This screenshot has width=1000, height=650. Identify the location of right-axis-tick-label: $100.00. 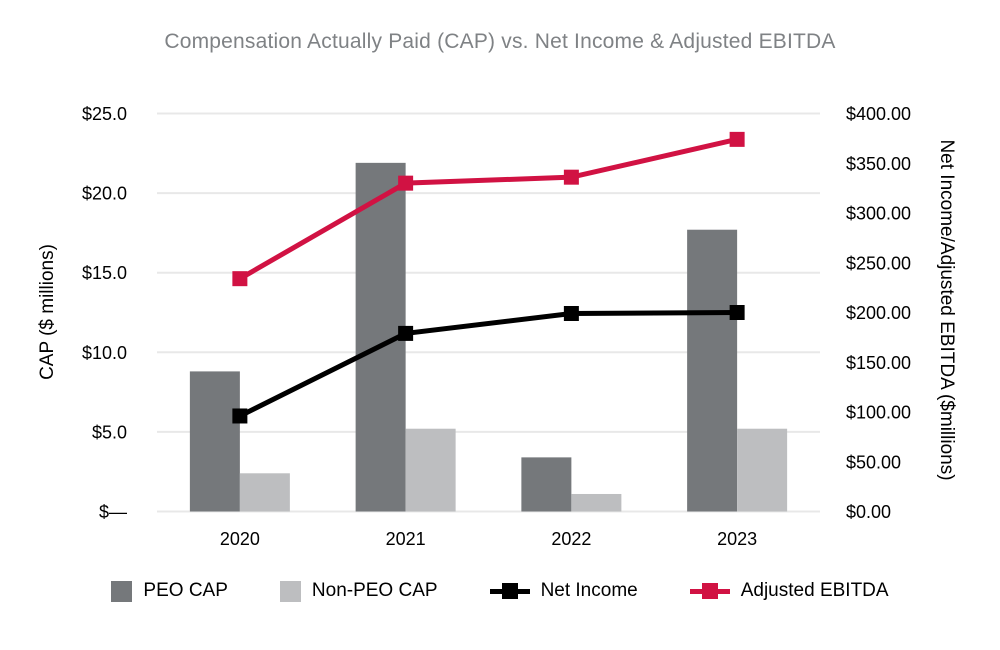
(878, 413).